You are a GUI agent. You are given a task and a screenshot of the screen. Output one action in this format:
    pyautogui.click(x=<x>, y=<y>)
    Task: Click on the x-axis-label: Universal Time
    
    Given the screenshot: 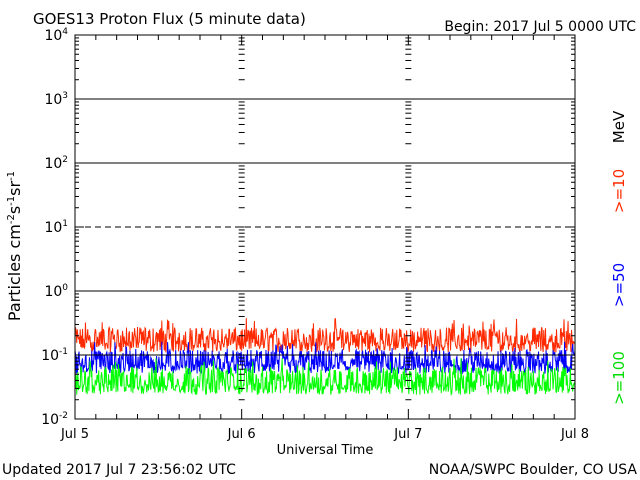 What is the action you would take?
    pyautogui.click(x=325, y=450)
    